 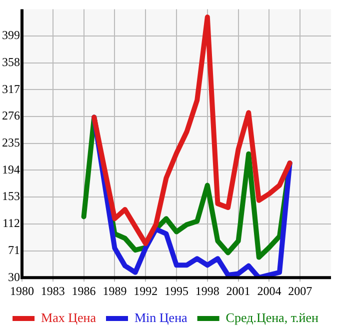 What do you see at coordinates (84, 291) in the screenshot?
I see `x-tick-label: 1986` at bounding box center [84, 291].